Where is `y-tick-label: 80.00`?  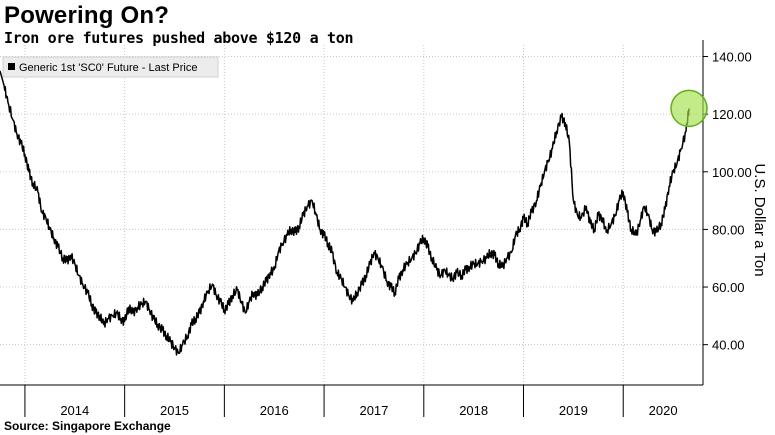
y-tick-label: 80.00 is located at coordinates (728, 229).